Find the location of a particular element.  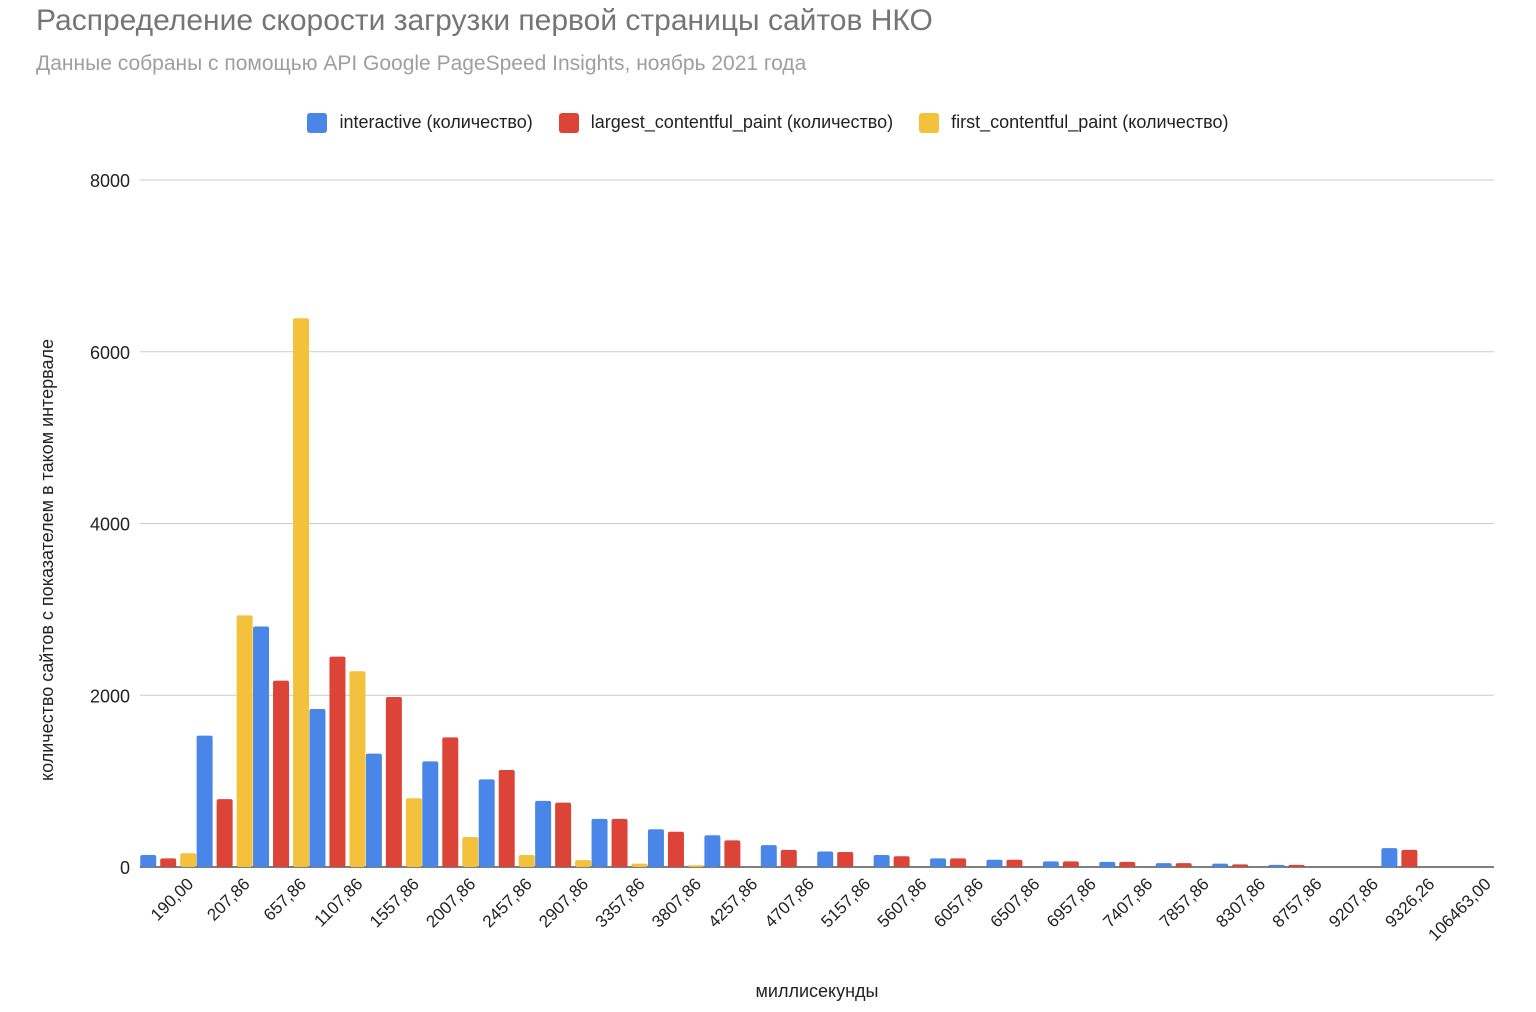

x-tick-label: 5157,86 is located at coordinates (845, 902).